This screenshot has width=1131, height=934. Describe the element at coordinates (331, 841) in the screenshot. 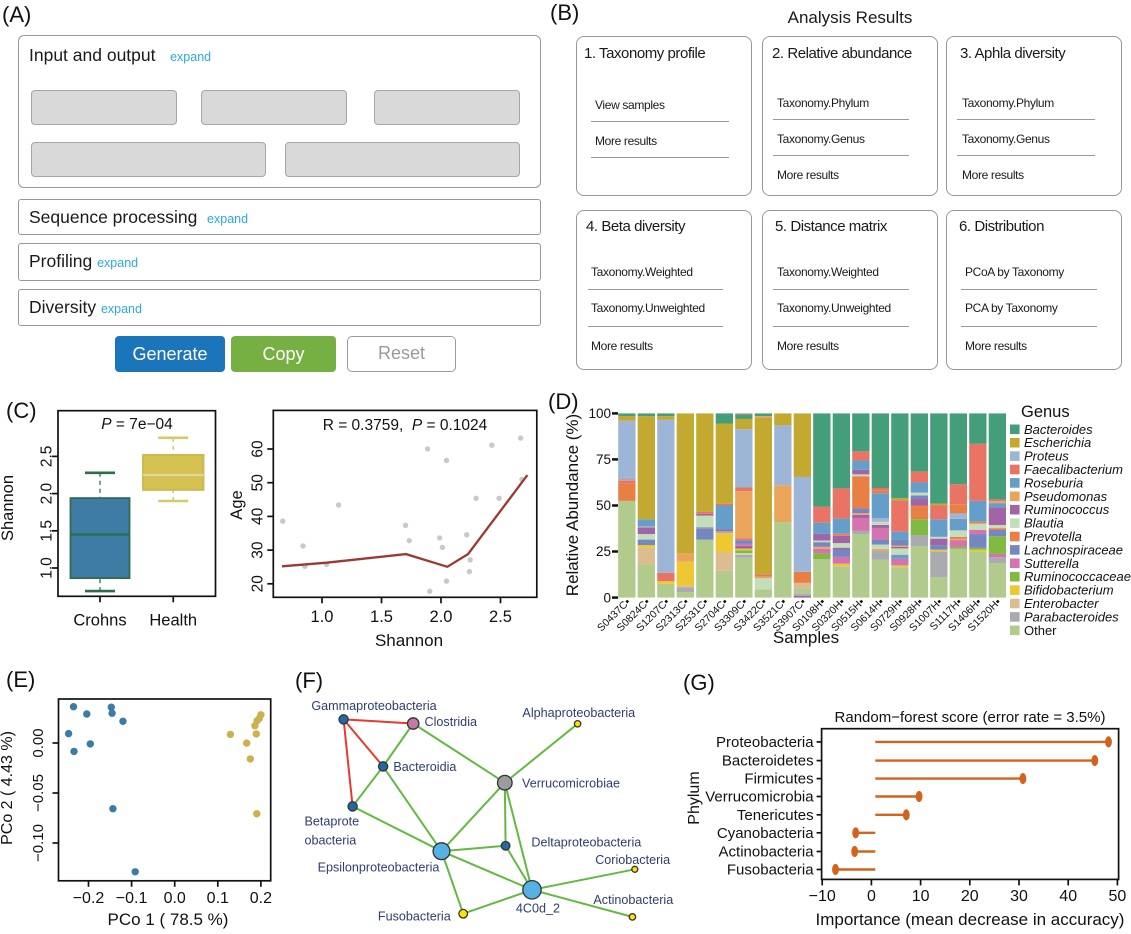

I see `svg-text: obacteria` at that location.